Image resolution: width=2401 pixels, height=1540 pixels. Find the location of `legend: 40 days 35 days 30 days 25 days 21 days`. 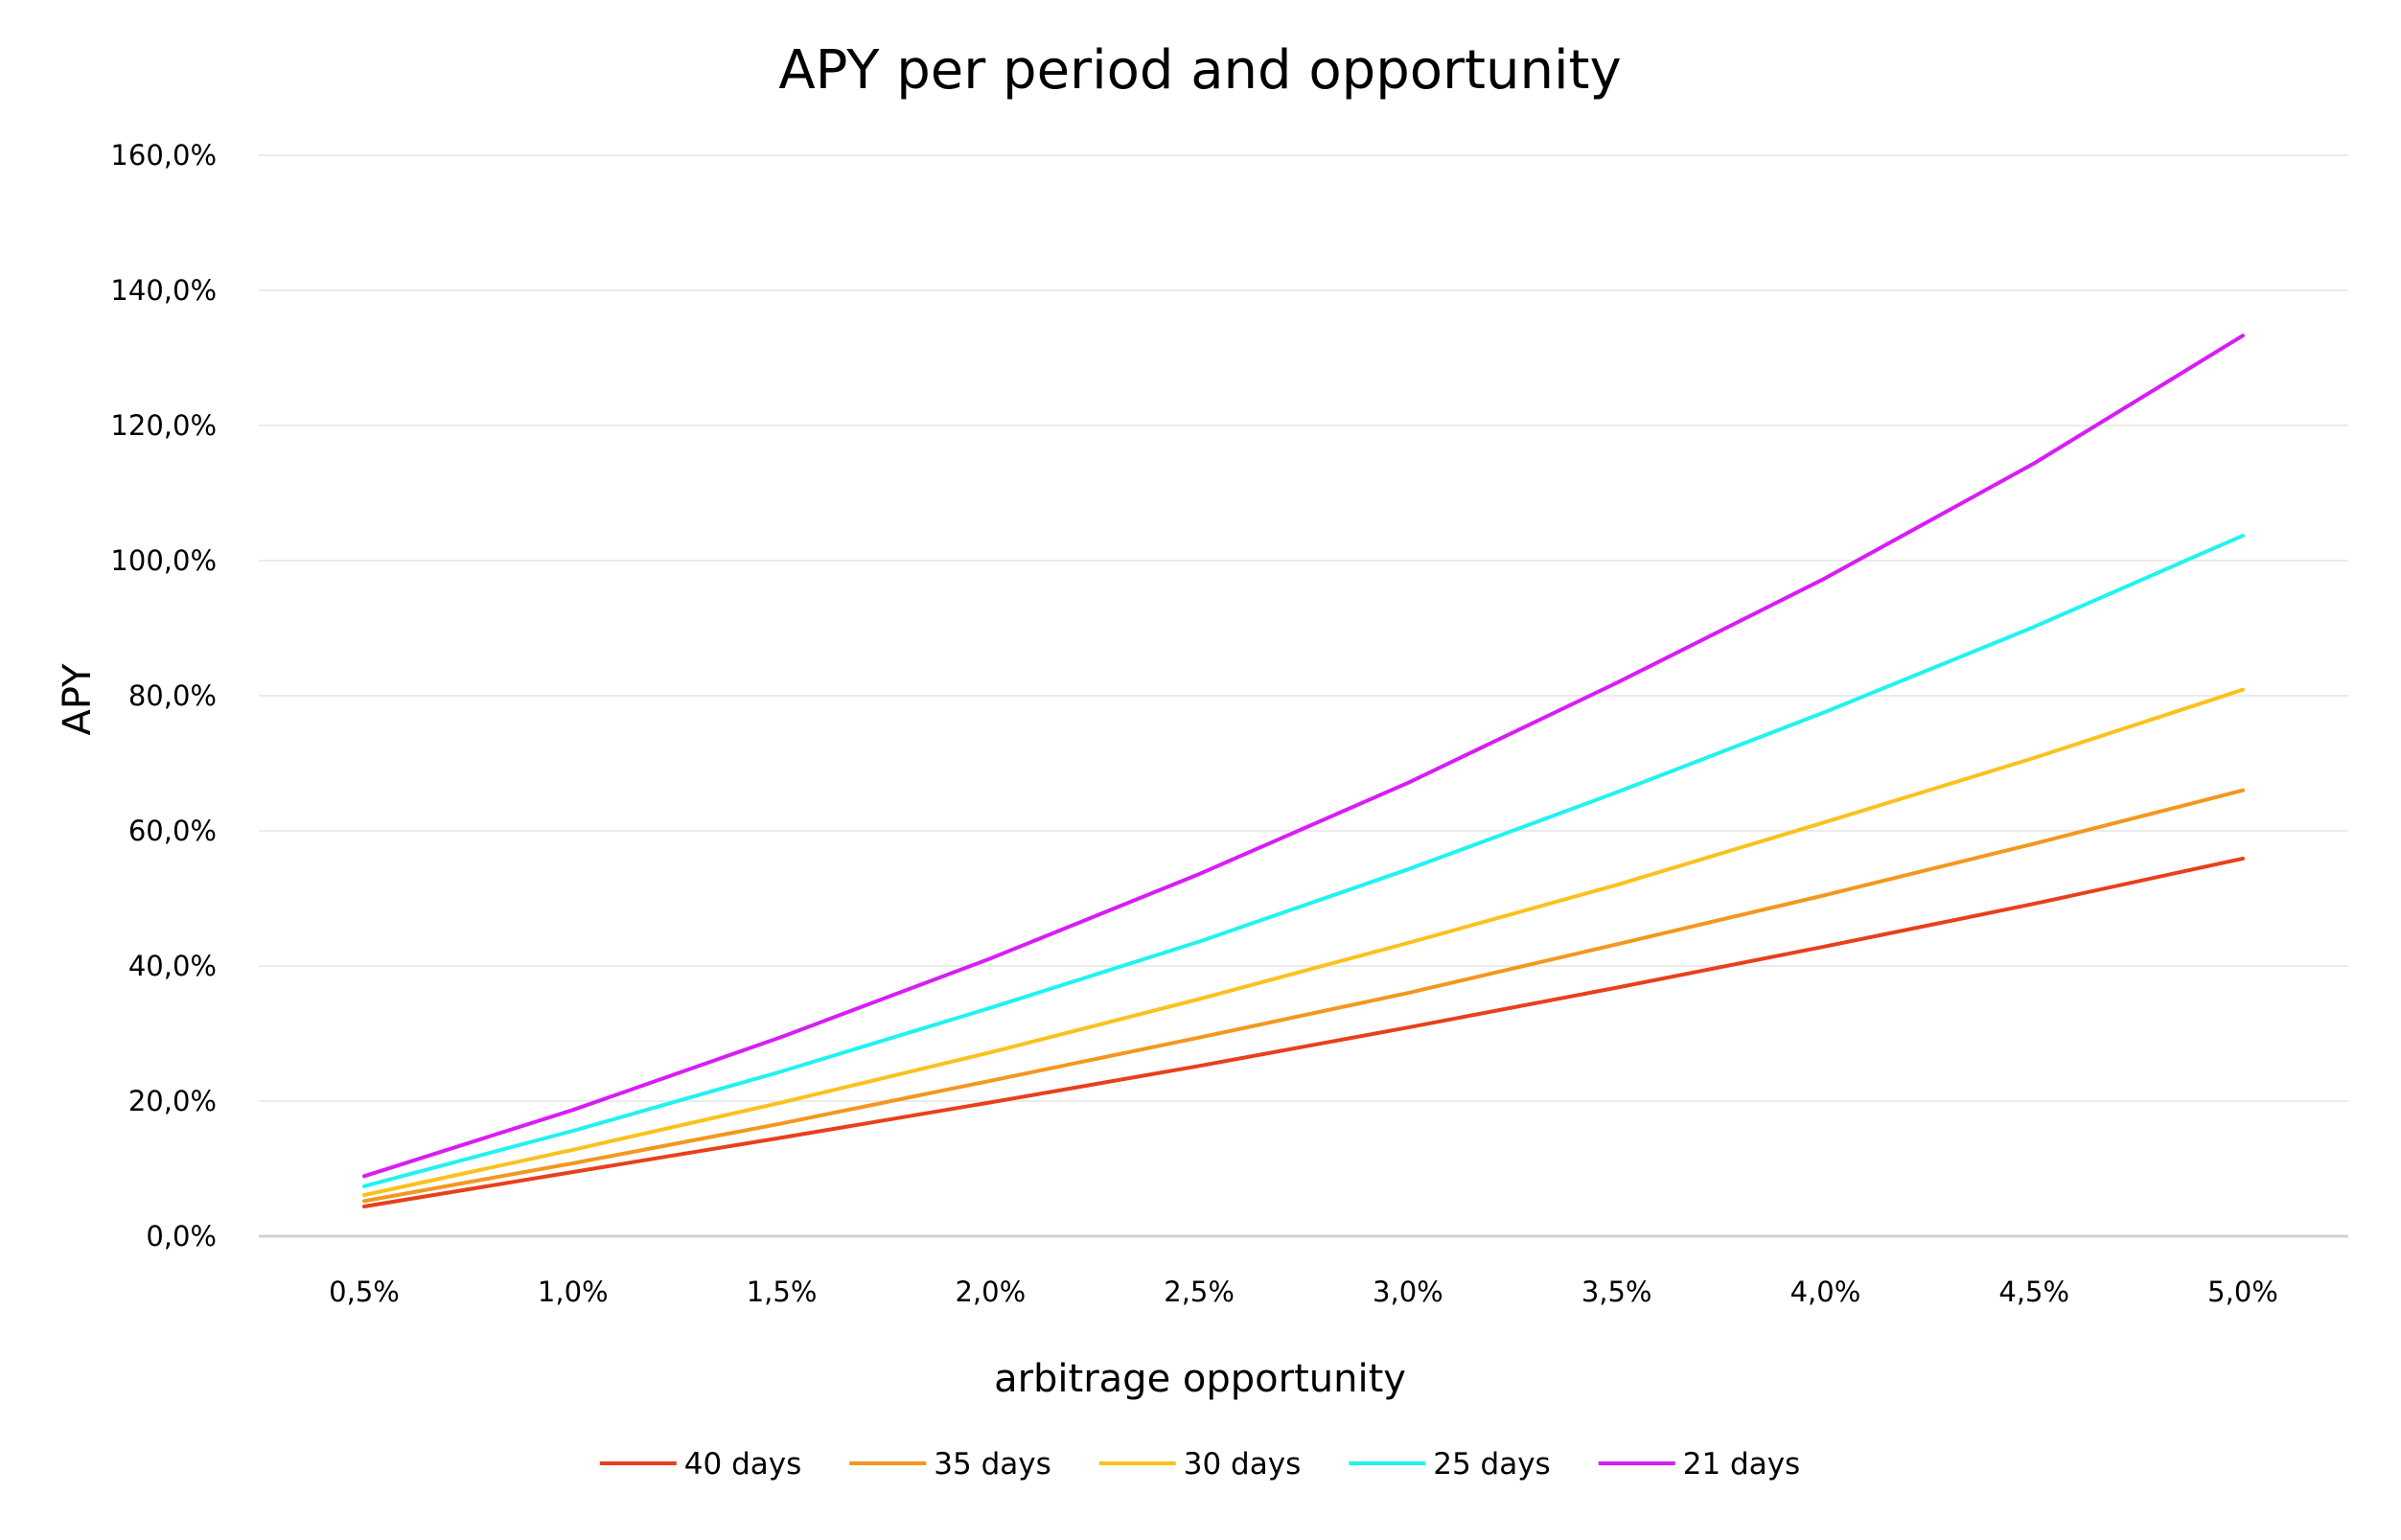

legend: 40 days 35 days 30 days 25 days 21 days is located at coordinates (1199, 1464).